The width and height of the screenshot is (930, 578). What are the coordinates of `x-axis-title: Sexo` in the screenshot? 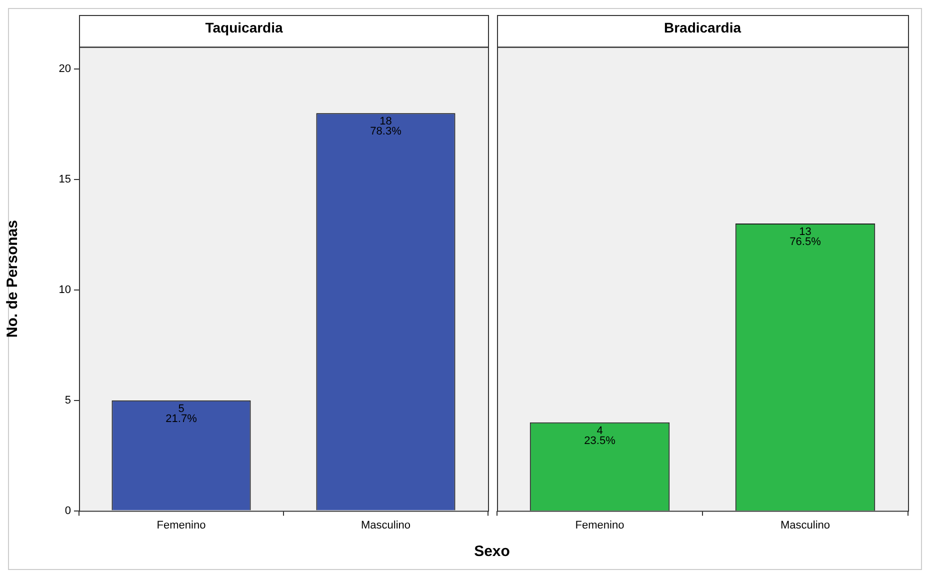 It's located at (492, 551).